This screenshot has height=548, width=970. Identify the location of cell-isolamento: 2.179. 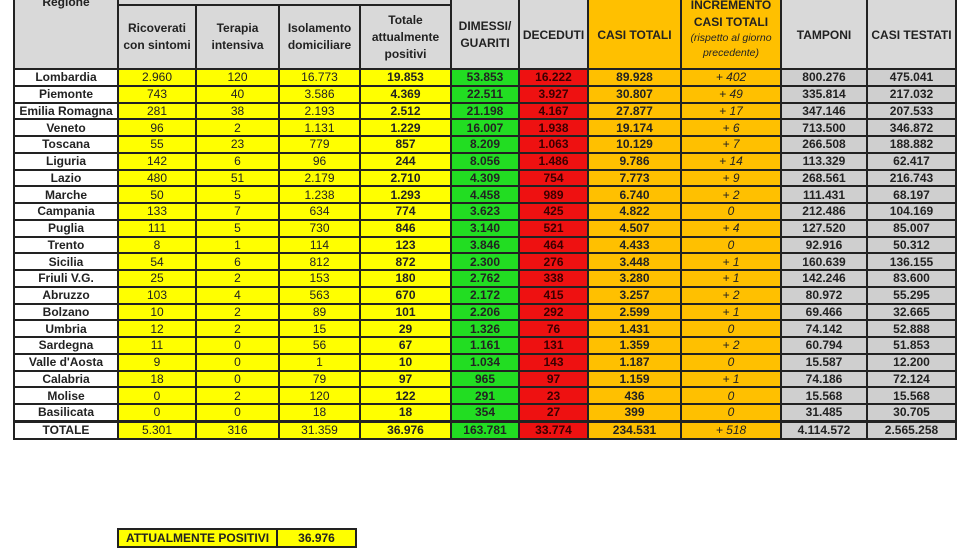
(319, 178).